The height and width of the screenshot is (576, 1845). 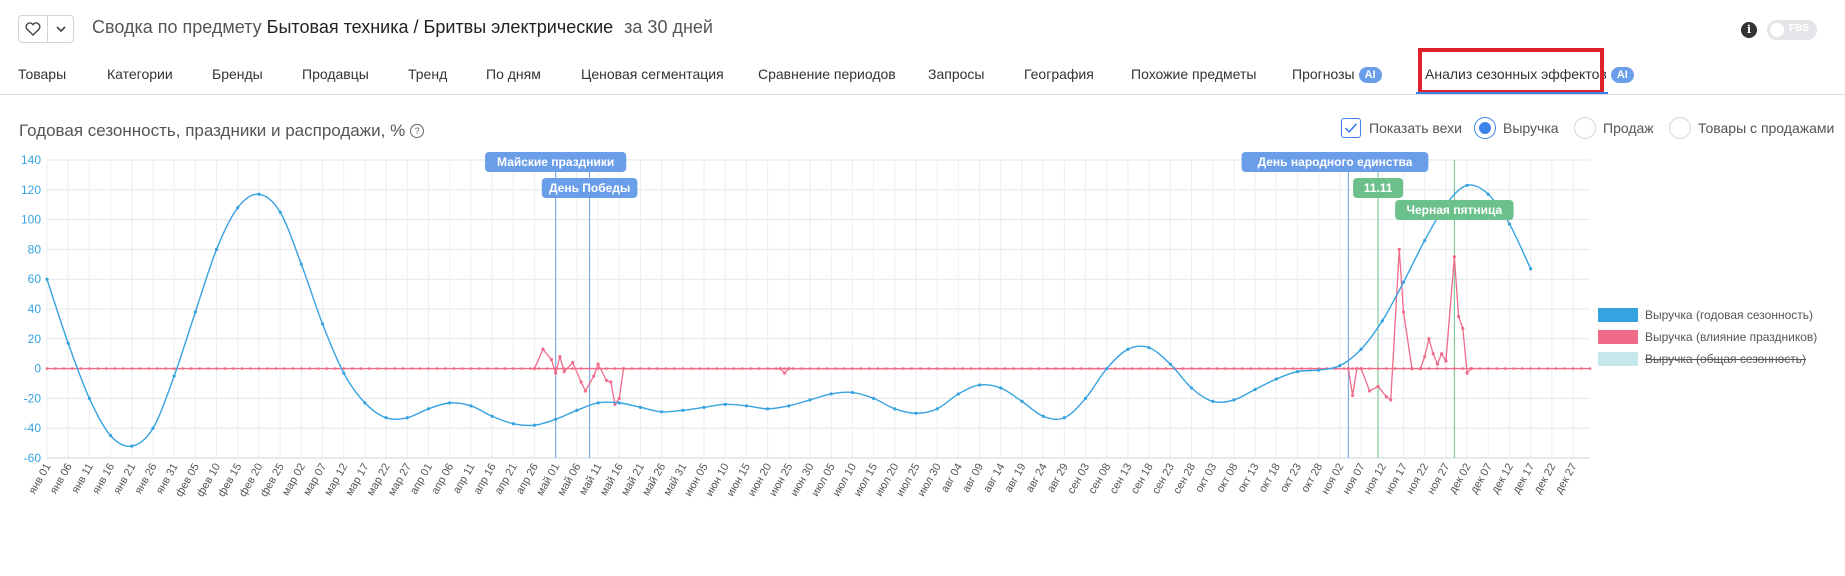 I want to click on tab-forecasts: Прогнозы AI, so click(x=1337, y=74).